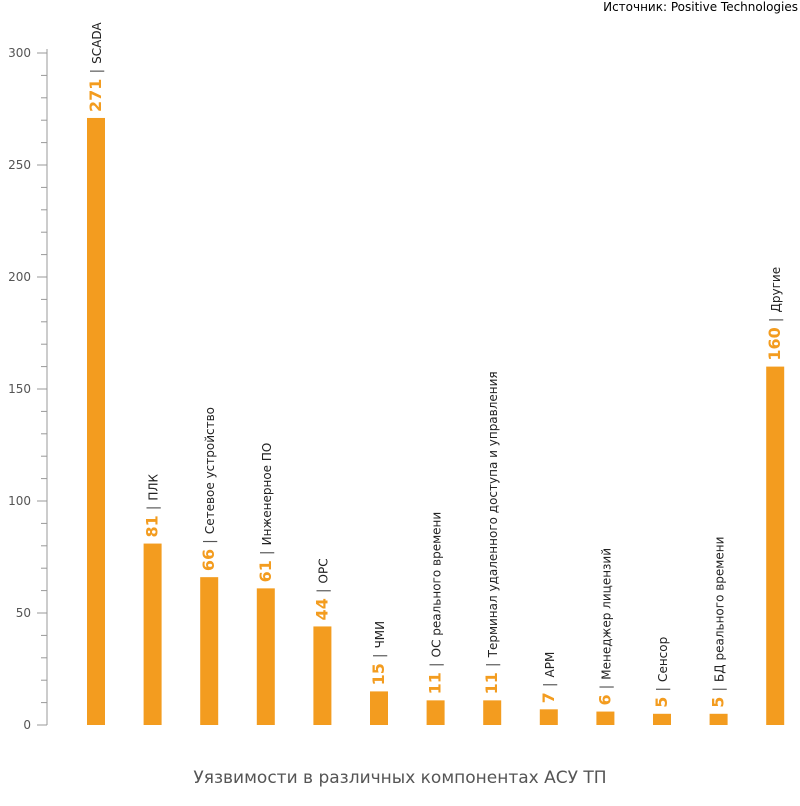 This screenshot has width=800, height=806. Describe the element at coordinates (548, 697) in the screenshot. I see `value-label: 7` at that location.